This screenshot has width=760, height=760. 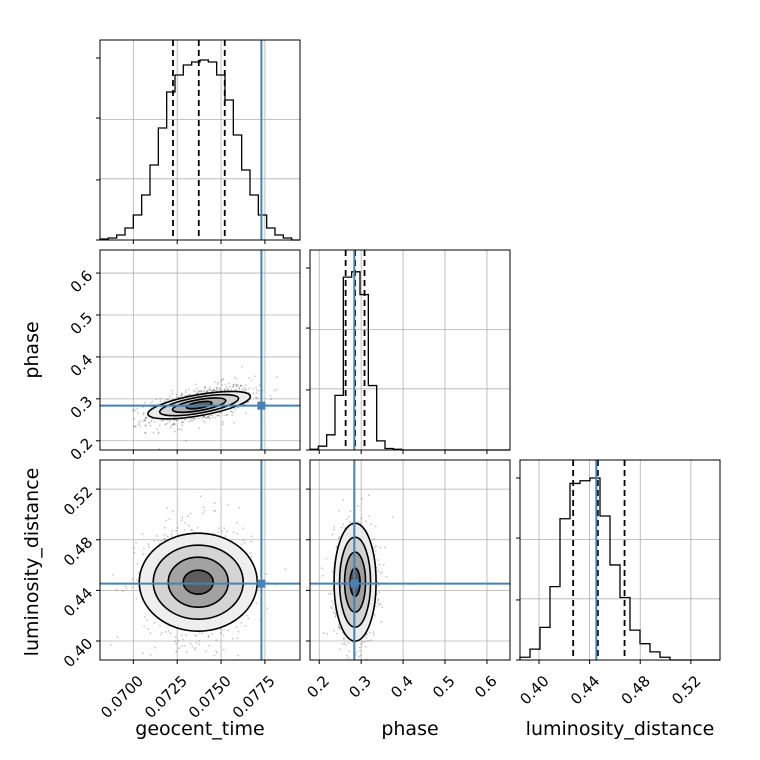 What do you see at coordinates (360, 687) in the screenshot?
I see `x-tick-label-phase: 0.3` at bounding box center [360, 687].